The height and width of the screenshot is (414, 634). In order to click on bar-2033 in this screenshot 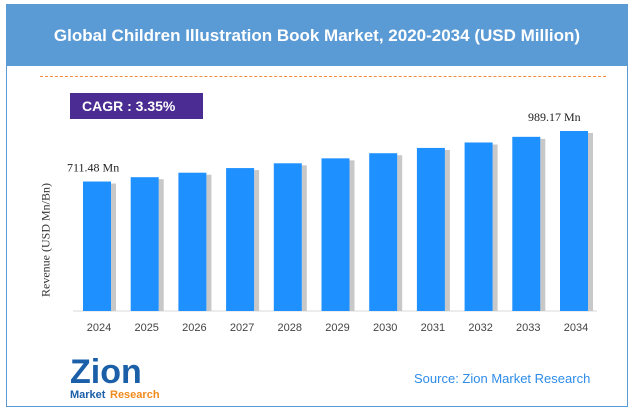, I will do `click(526, 223)`.